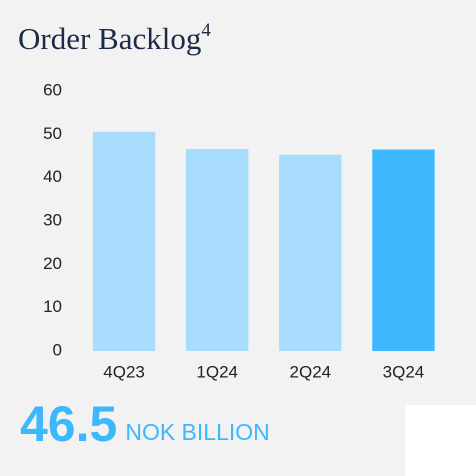  What do you see at coordinates (109, 38) in the screenshot?
I see `title-text: Order Backlog` at bounding box center [109, 38].